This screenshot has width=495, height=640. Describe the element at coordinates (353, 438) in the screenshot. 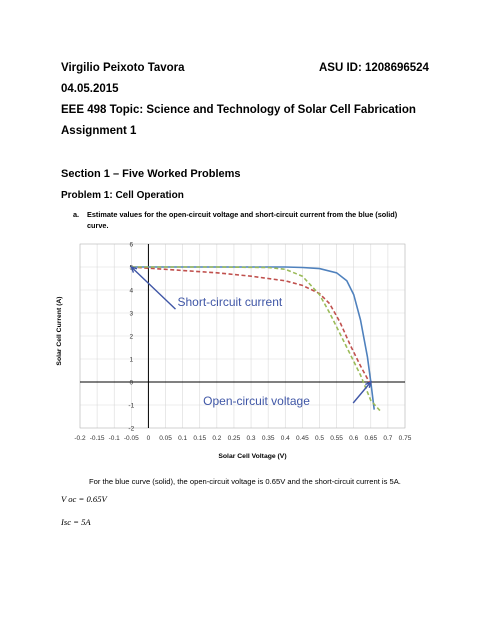

I see `x-tick-label: 0.6` at that location.